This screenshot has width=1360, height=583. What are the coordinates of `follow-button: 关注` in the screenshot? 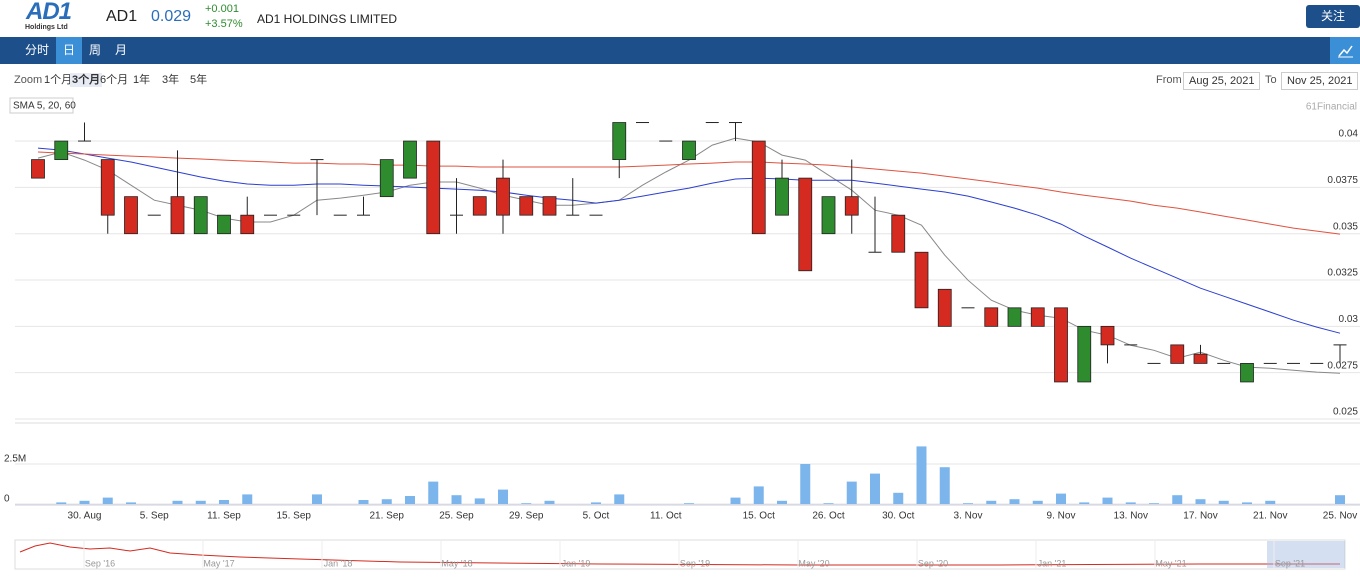 It's located at (1333, 16).